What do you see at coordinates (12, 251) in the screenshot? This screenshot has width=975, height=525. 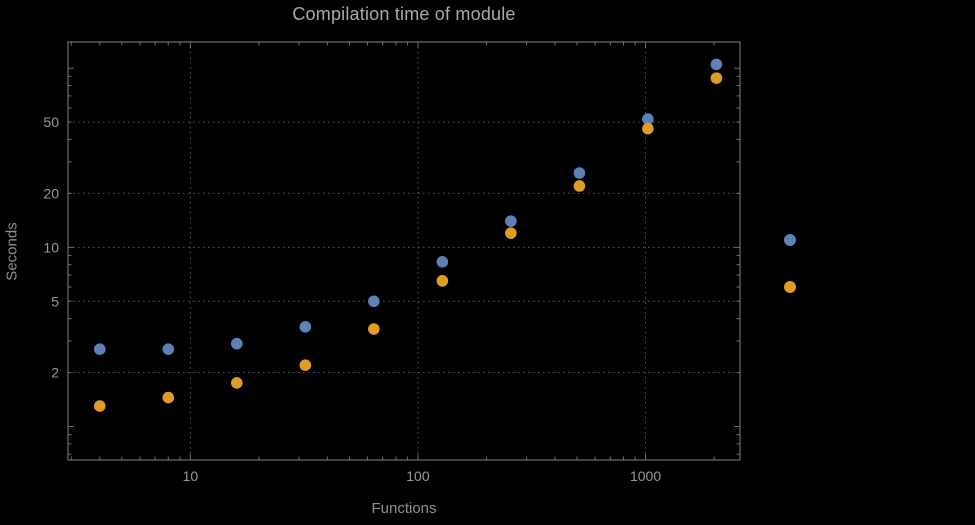 I see `y-axis-label: Seconds` at bounding box center [12, 251].